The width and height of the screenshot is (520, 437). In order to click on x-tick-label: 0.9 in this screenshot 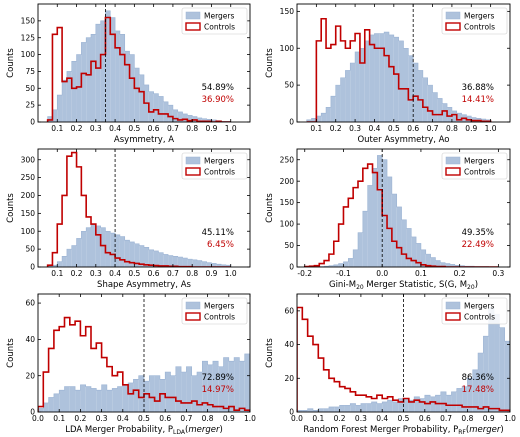, I will do `click(211, 128)`.